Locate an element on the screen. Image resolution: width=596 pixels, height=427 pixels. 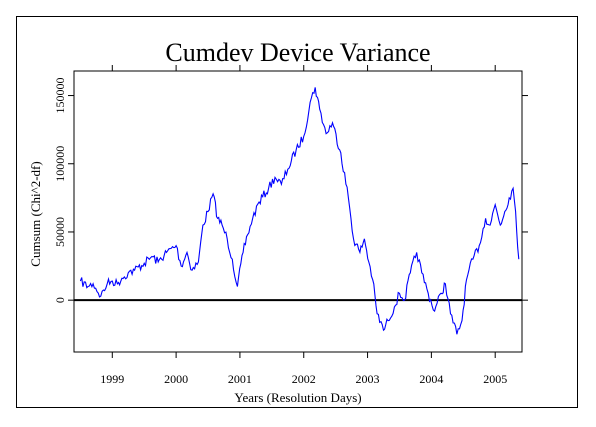
y-tick-label: 100000 is located at coordinates (60, 164).